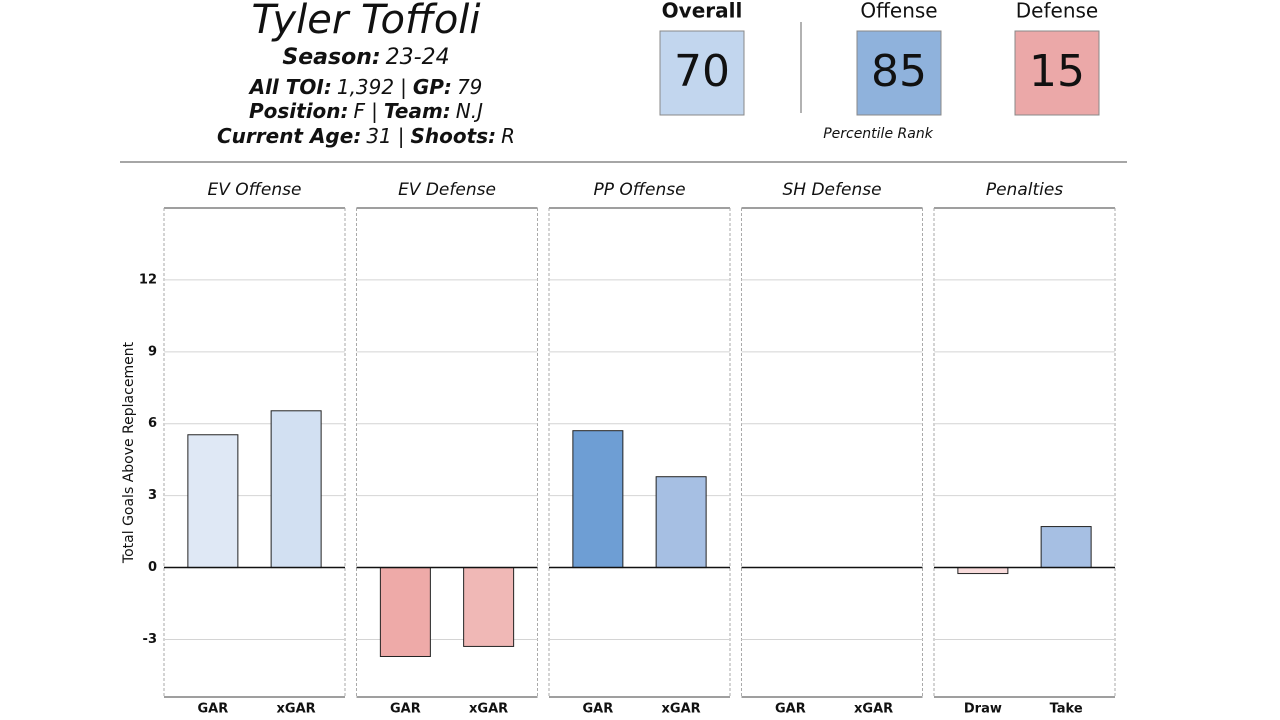 This screenshot has height=720, width=1280. Describe the element at coordinates (639, 190) in the screenshot. I see `facet-title: PP Offense` at that location.